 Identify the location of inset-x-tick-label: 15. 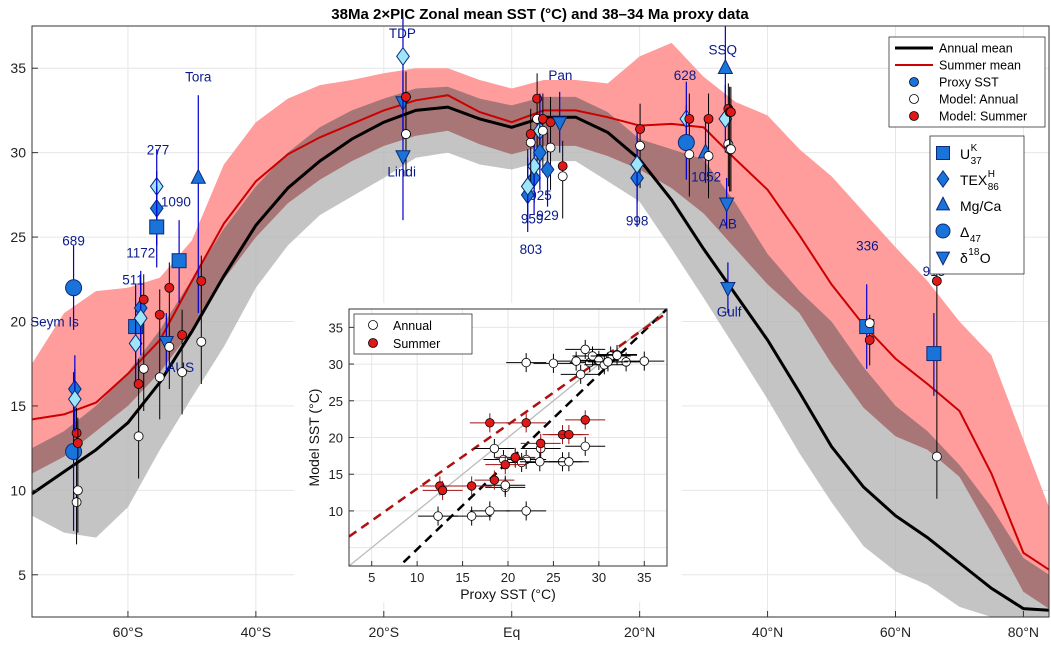
(462, 577).